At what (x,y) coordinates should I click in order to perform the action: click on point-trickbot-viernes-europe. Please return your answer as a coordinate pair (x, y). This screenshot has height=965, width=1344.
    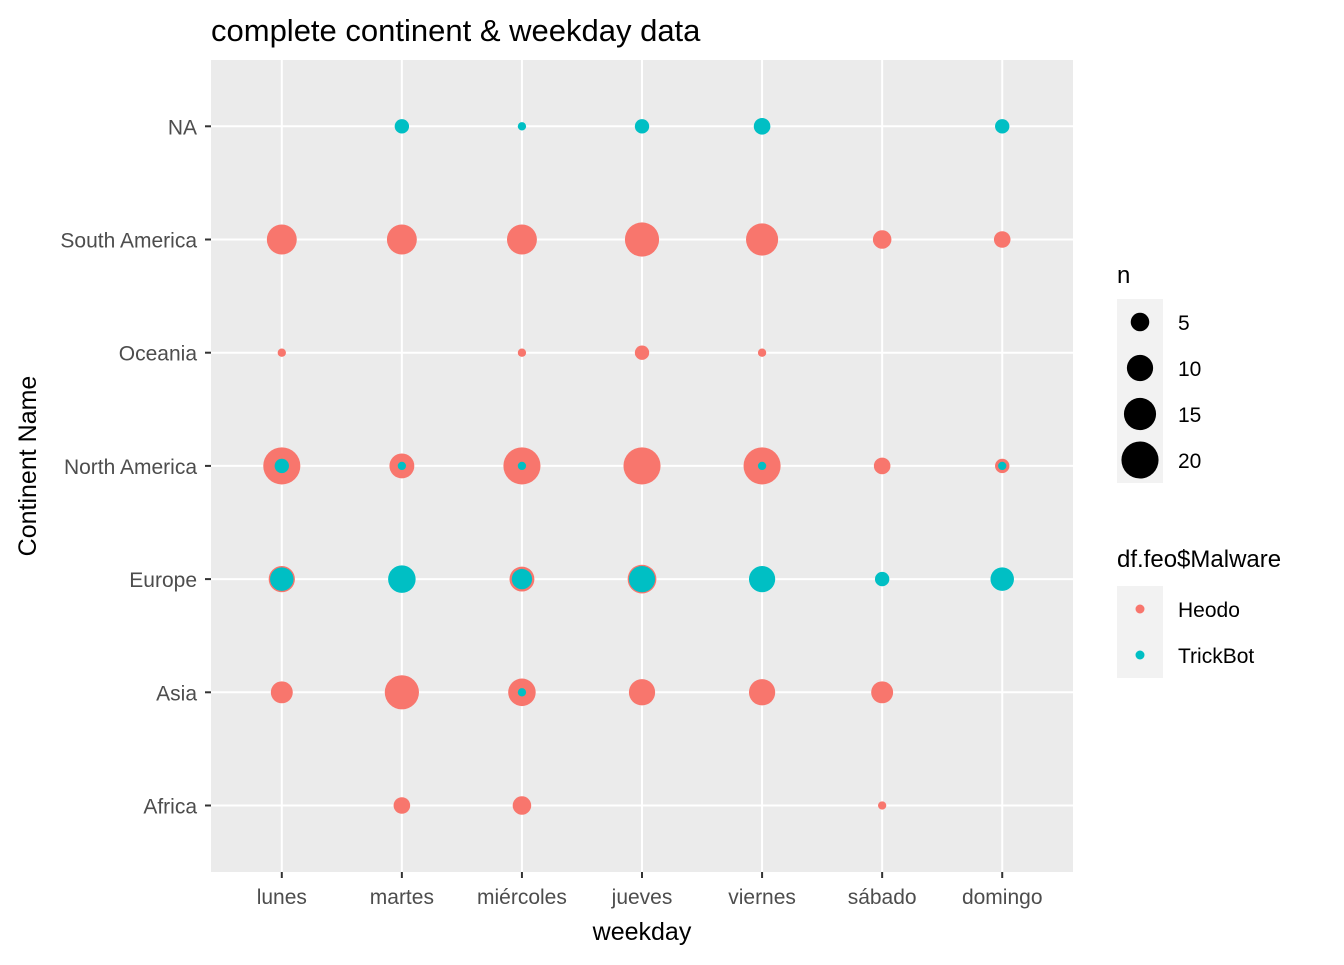
    Looking at the image, I should click on (762, 579).